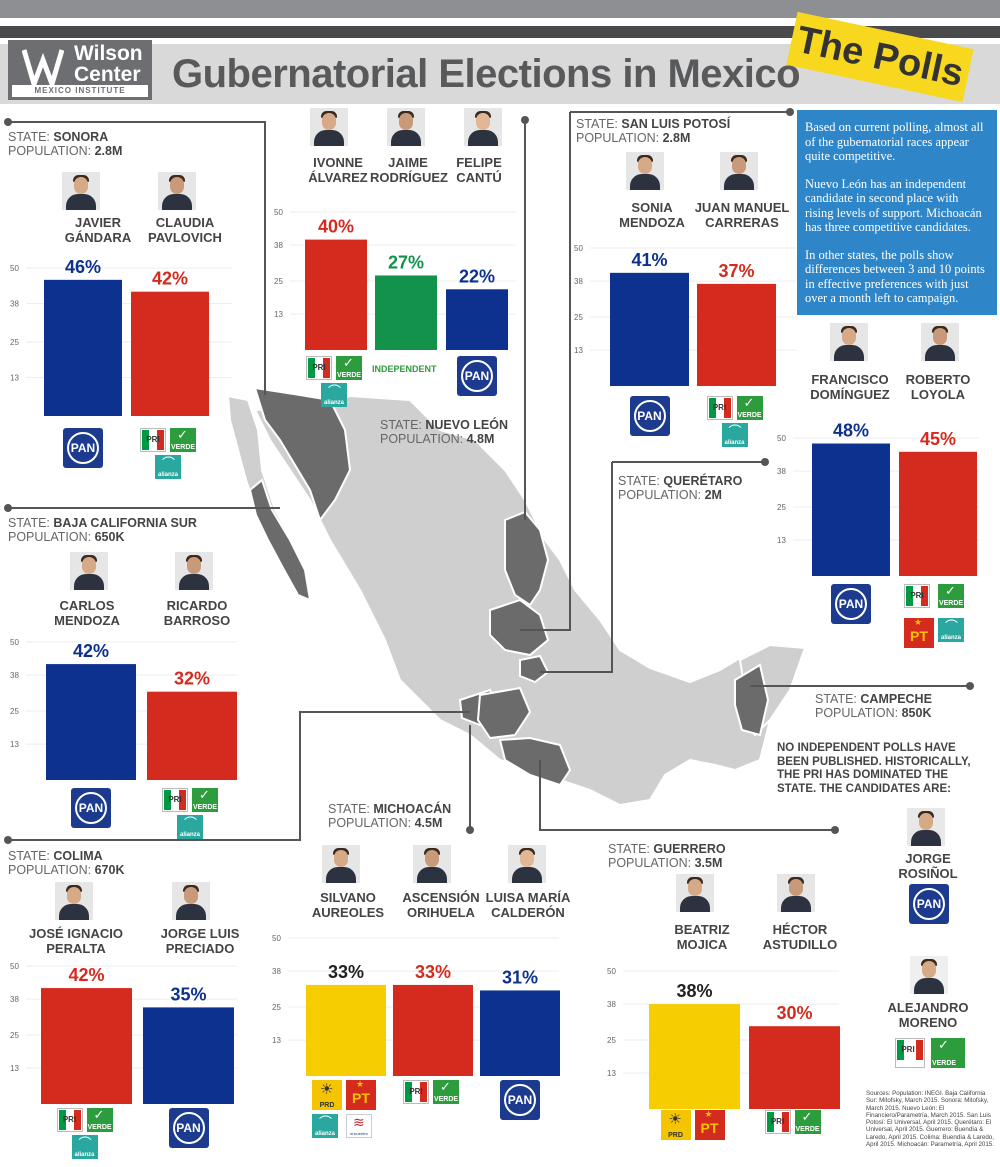  I want to click on map-bcs, so click(280, 540).